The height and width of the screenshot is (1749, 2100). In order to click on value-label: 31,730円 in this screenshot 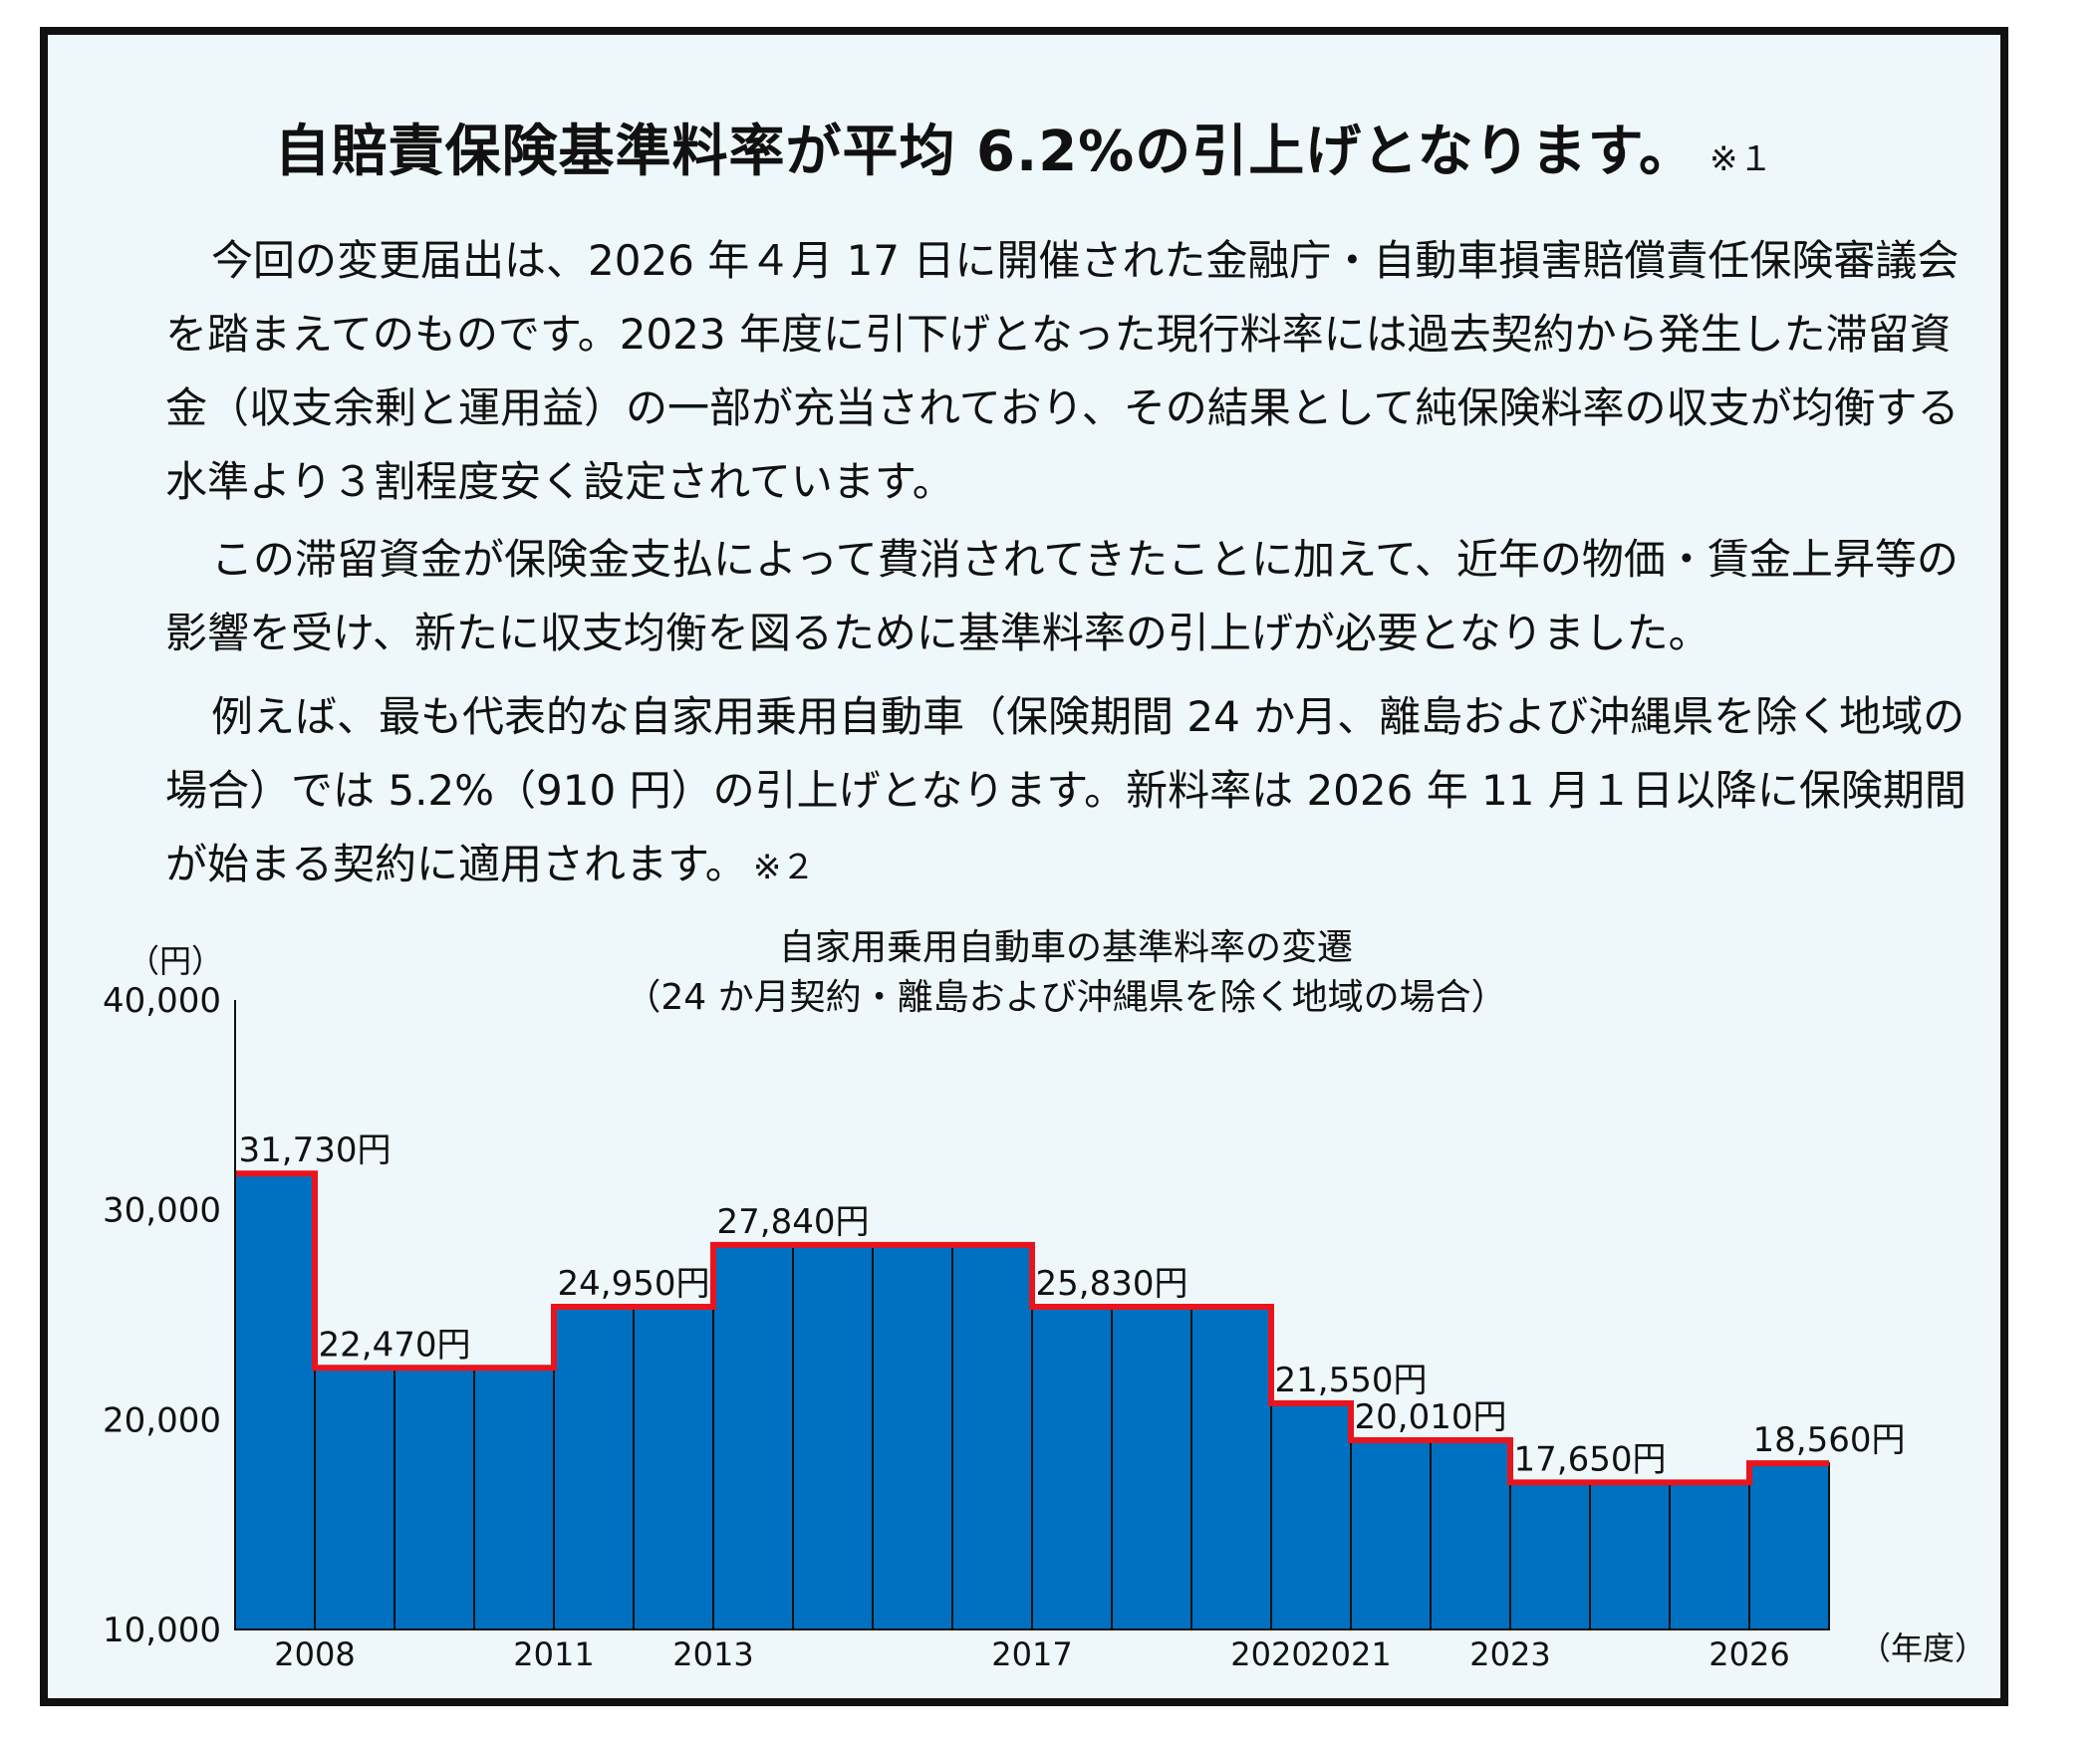, I will do `click(315, 1150)`.